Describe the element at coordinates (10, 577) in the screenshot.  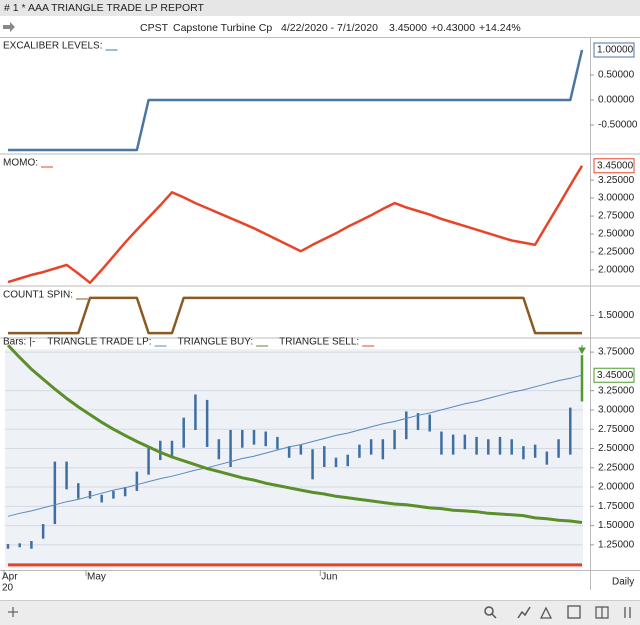
I see `x-tick-label: Apr` at that location.